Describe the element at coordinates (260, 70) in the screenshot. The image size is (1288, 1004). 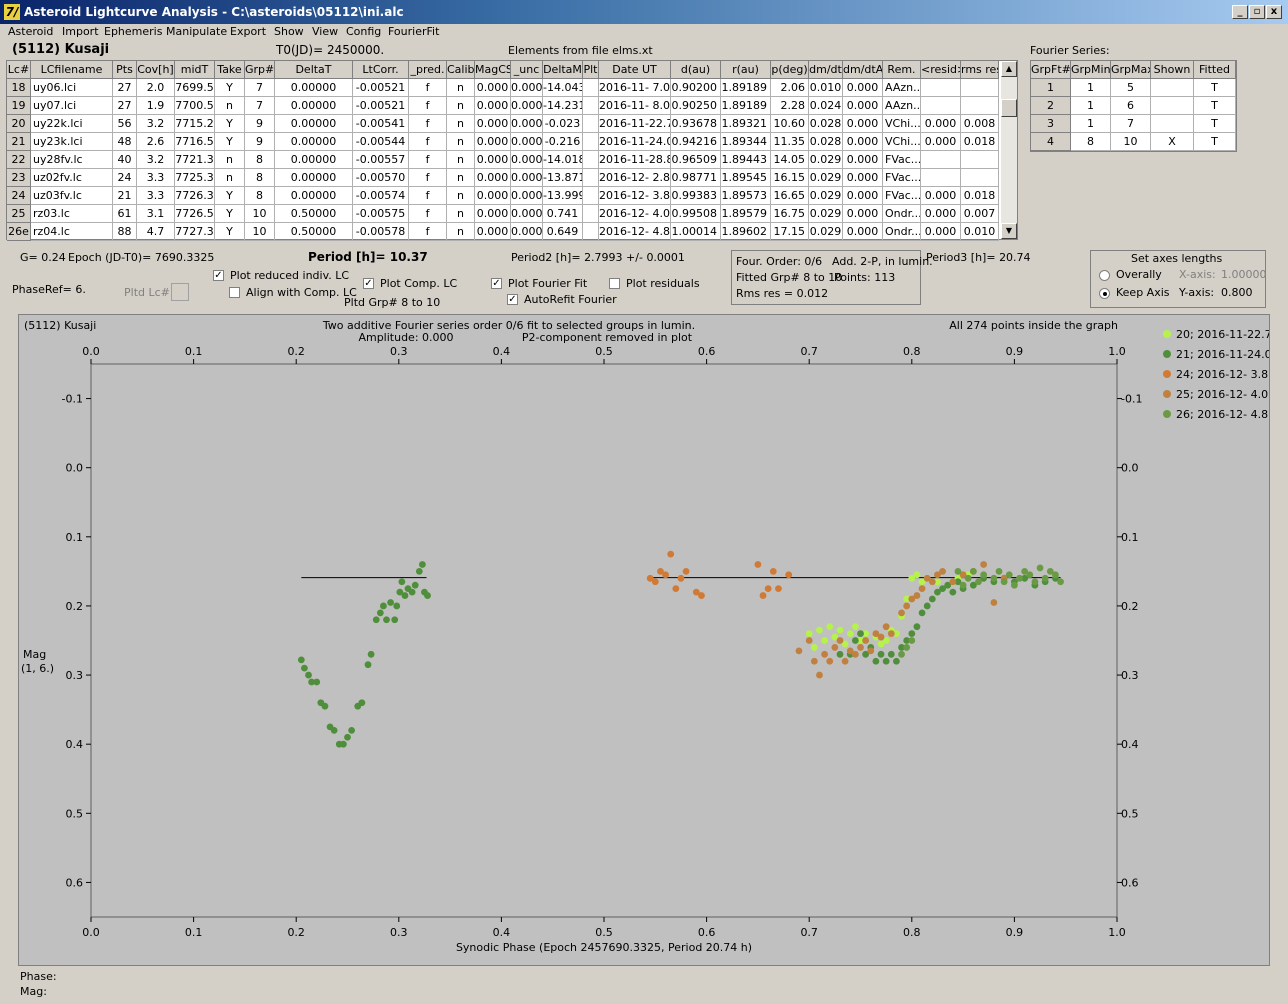
I see `col-header-grp: Grp#` at that location.